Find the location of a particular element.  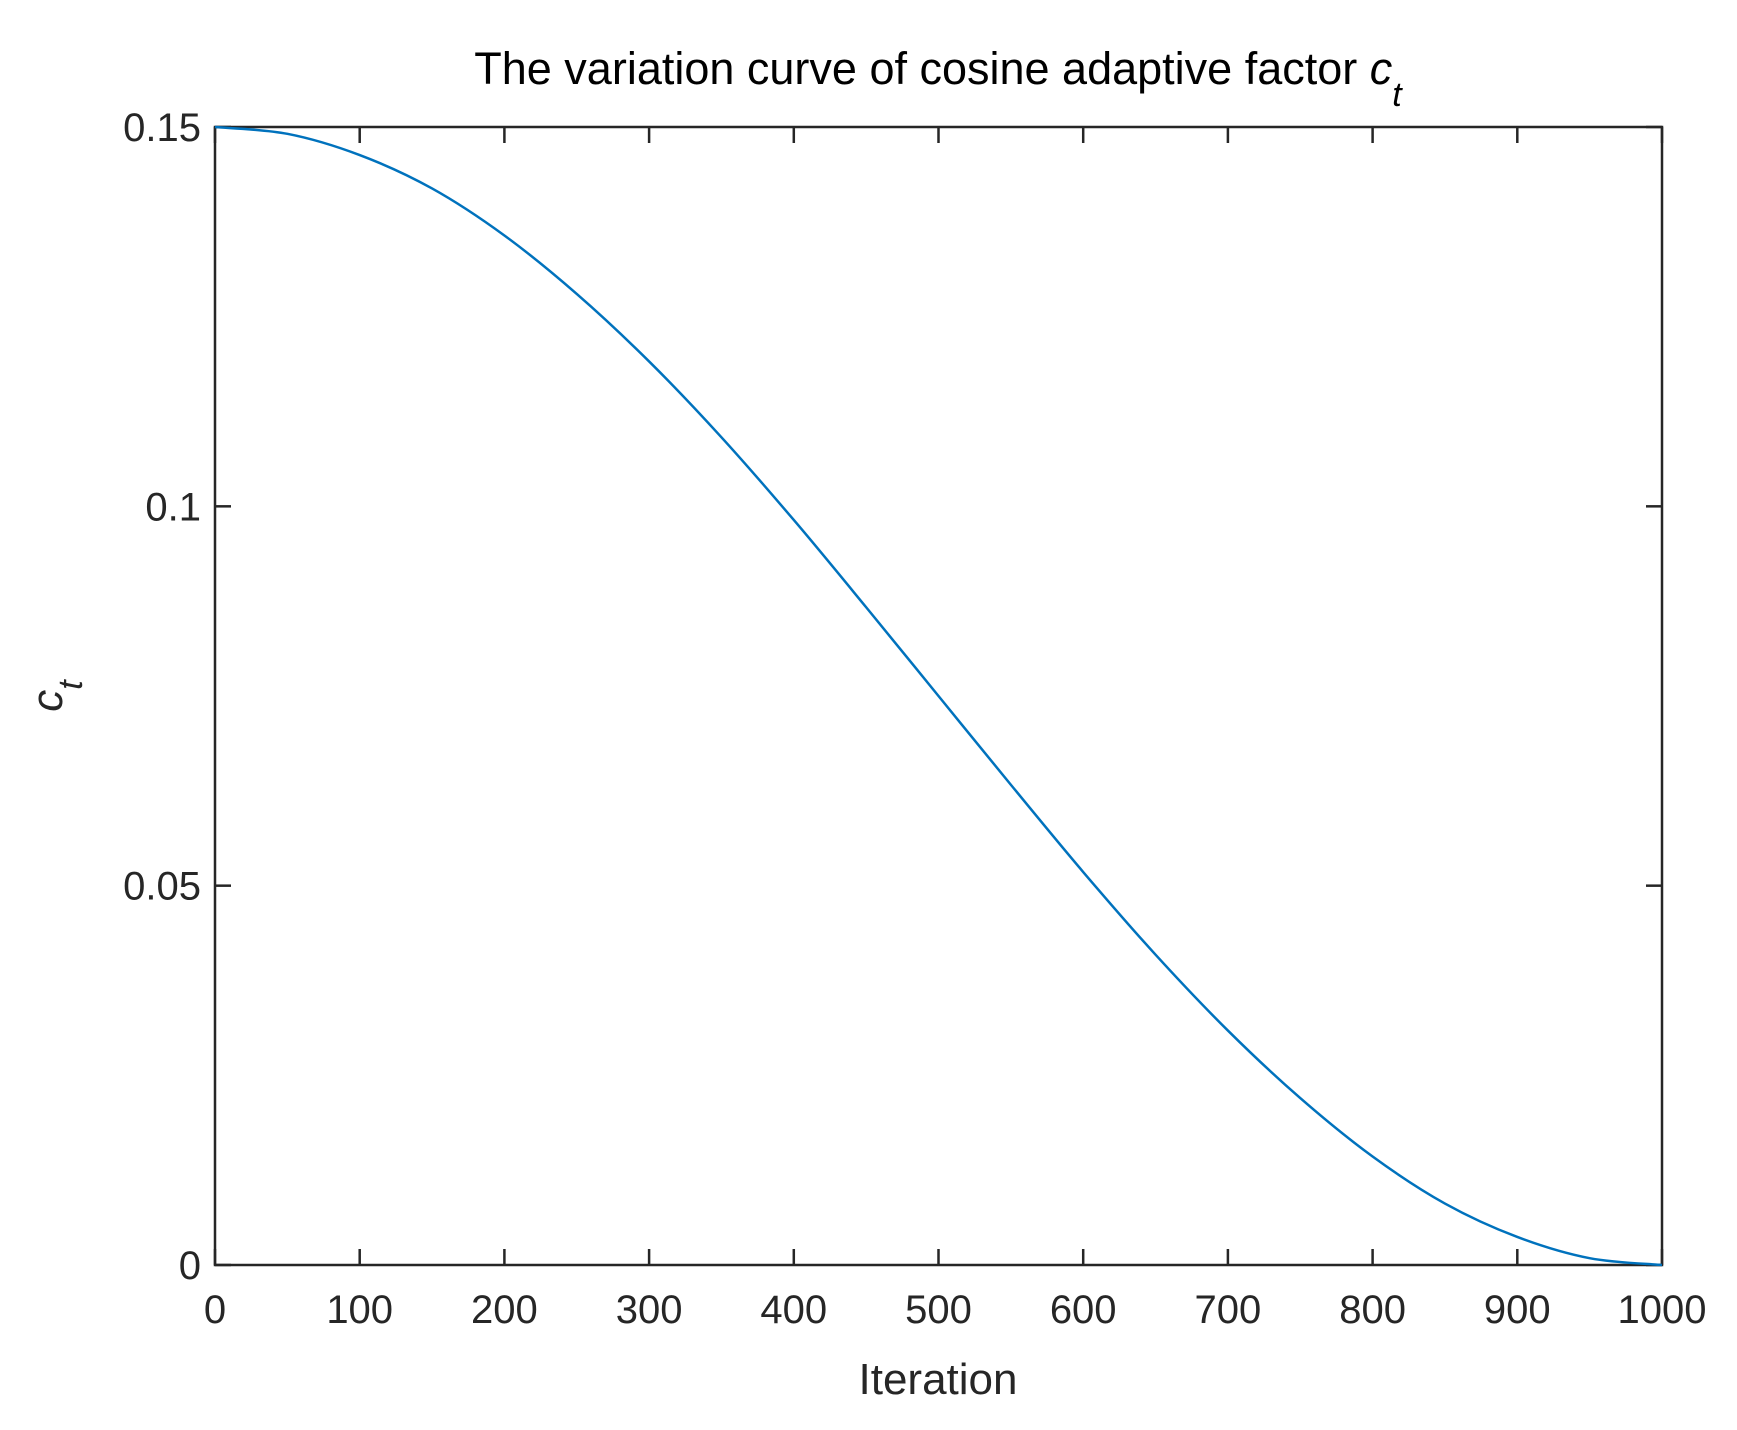

y-axis-title-symbol-sub: t is located at coordinates (71, 684).